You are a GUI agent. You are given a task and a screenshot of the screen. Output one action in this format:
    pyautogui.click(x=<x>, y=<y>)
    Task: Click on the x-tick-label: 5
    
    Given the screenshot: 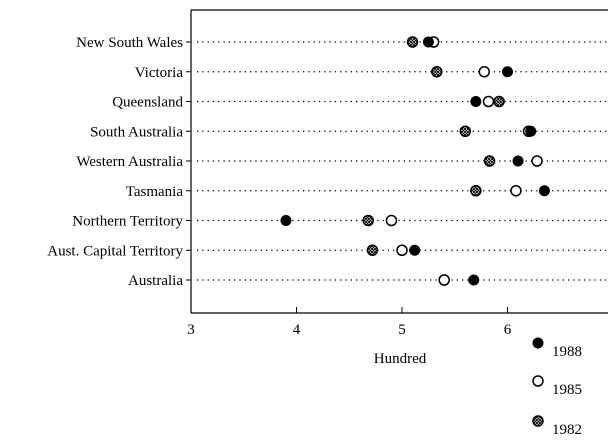 What is the action you would take?
    pyautogui.click(x=402, y=330)
    